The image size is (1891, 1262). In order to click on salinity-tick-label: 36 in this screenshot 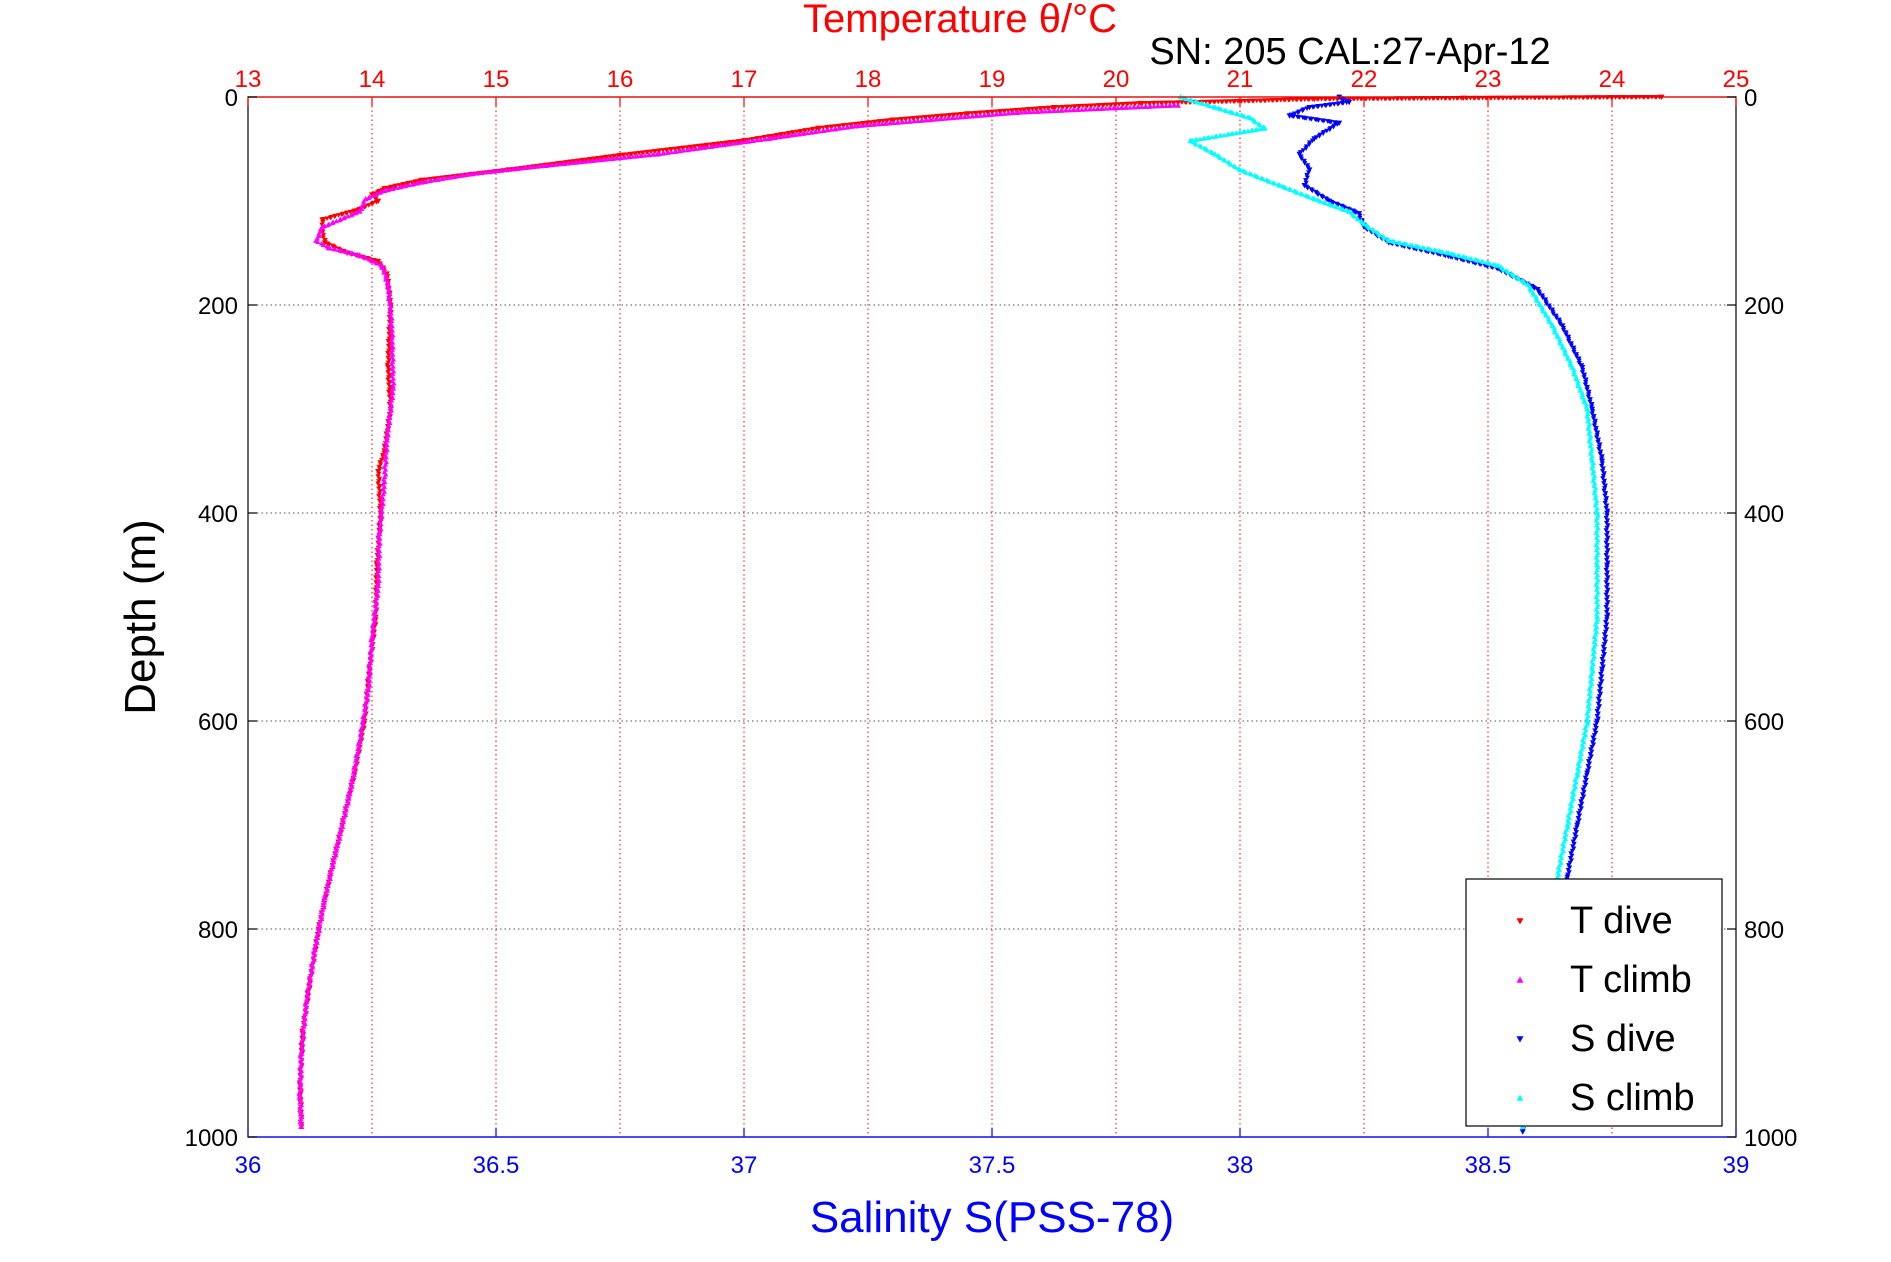, I will do `click(248, 1165)`.